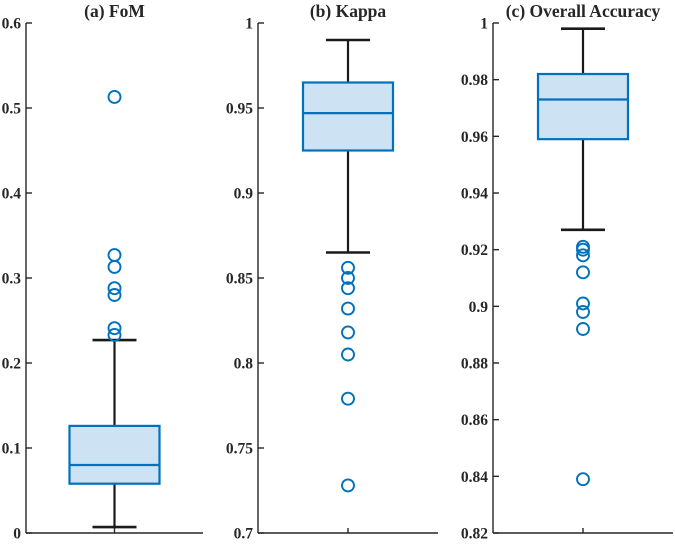  What do you see at coordinates (114, 11) in the screenshot?
I see `panel-title: (a) FoM` at bounding box center [114, 11].